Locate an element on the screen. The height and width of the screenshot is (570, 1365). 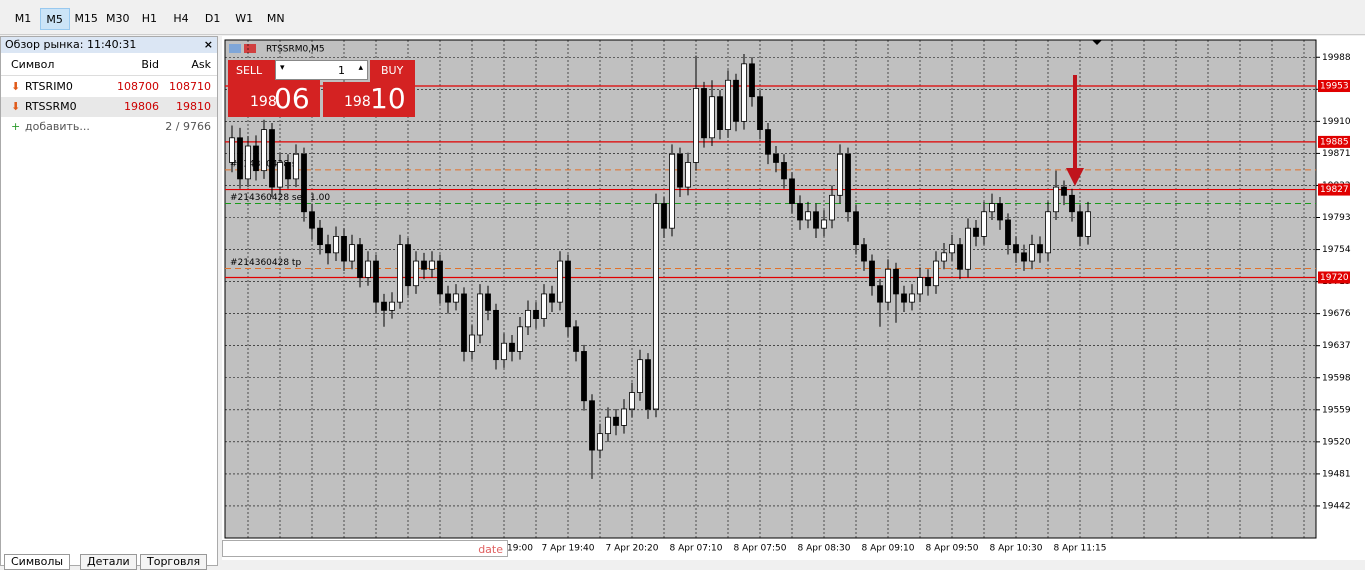
header: Символ Bid Ask is located at coordinates (109, 65).